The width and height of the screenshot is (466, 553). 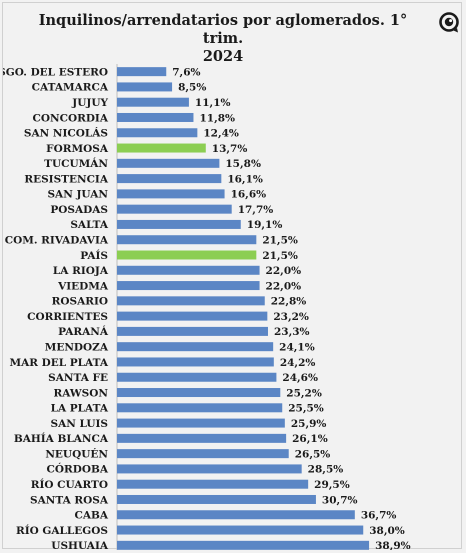 What do you see at coordinates (67, 317) in the screenshot?
I see `category-label: CORRIENTES` at bounding box center [67, 317].